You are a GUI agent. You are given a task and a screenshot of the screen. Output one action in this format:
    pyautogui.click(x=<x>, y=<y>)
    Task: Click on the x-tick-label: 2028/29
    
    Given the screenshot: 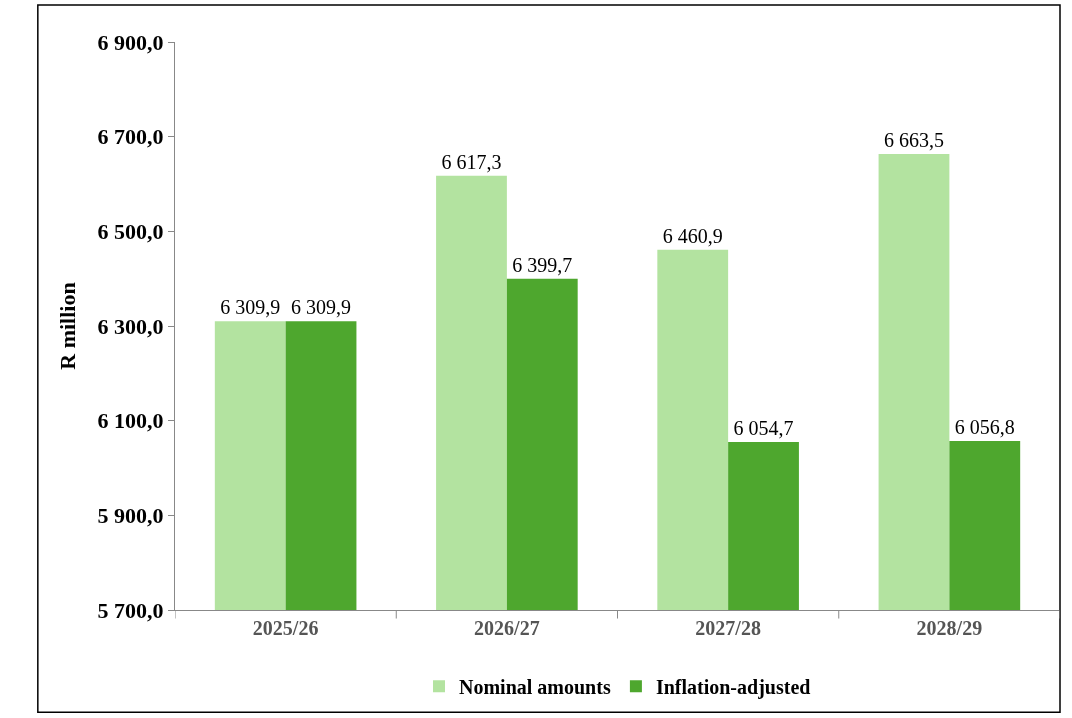 What is the action you would take?
    pyautogui.click(x=949, y=628)
    